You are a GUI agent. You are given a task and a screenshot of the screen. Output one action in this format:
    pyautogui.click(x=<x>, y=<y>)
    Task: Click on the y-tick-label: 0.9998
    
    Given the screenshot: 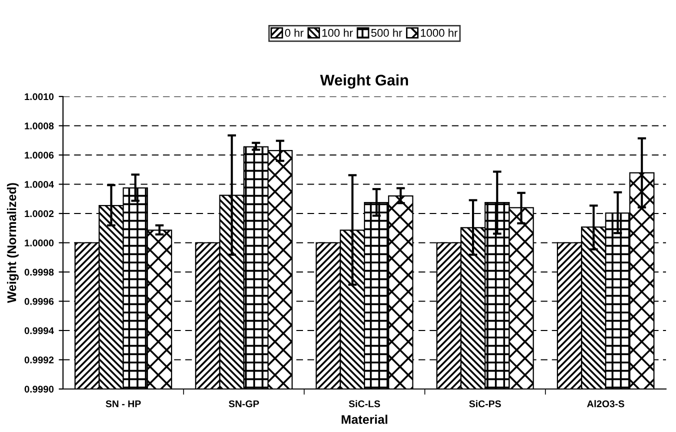 What is the action you would take?
    pyautogui.click(x=39, y=272)
    